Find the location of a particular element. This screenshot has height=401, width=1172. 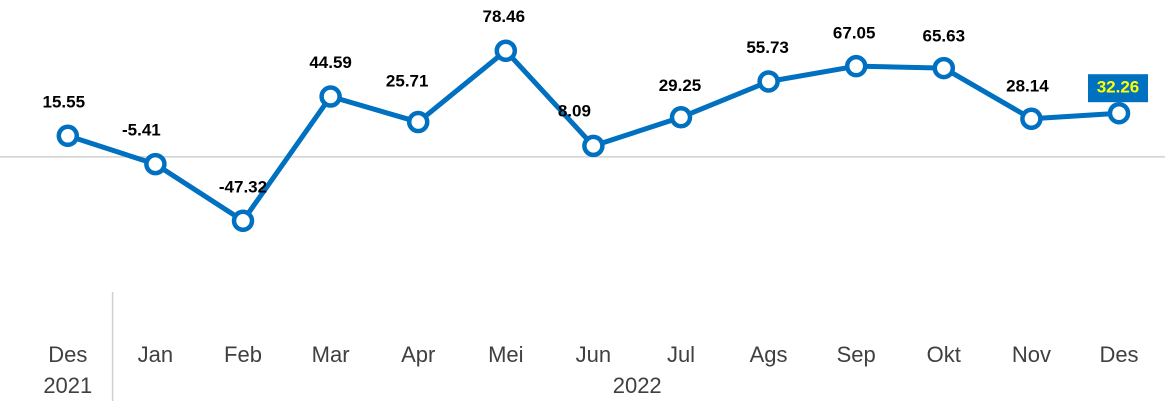

x-tick-label: Nov is located at coordinates (1031, 354).